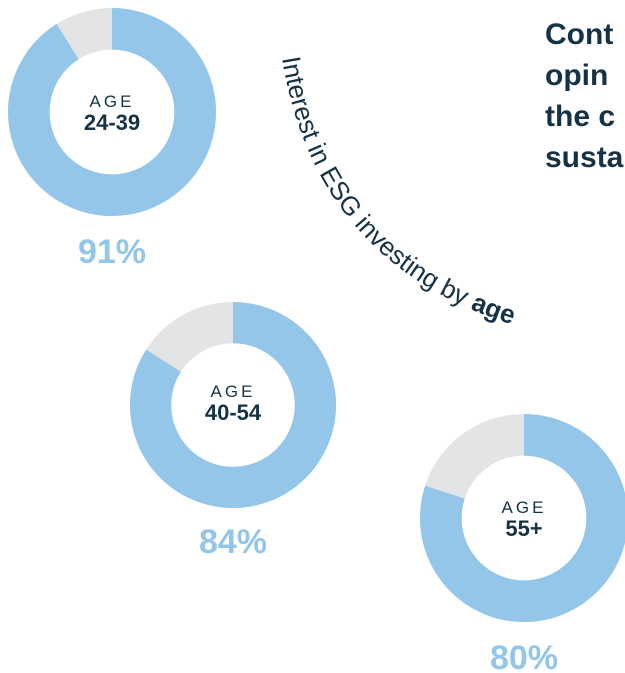 The height and width of the screenshot is (673, 625). What do you see at coordinates (577, 75) in the screenshot?
I see `headline-line: opin` at bounding box center [577, 75].